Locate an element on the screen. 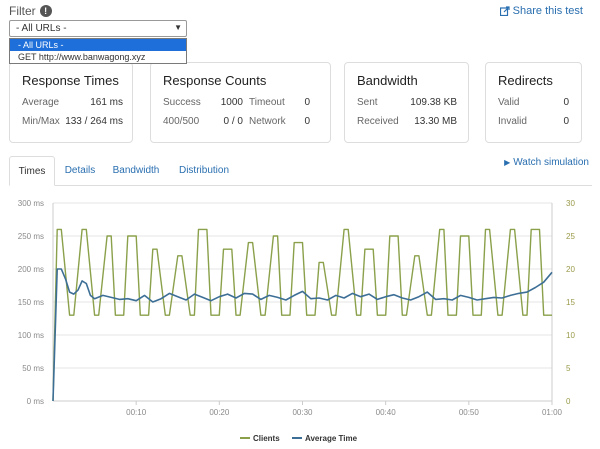 The width and height of the screenshot is (600, 449). x-tick-label: 00:20 is located at coordinates (219, 412).